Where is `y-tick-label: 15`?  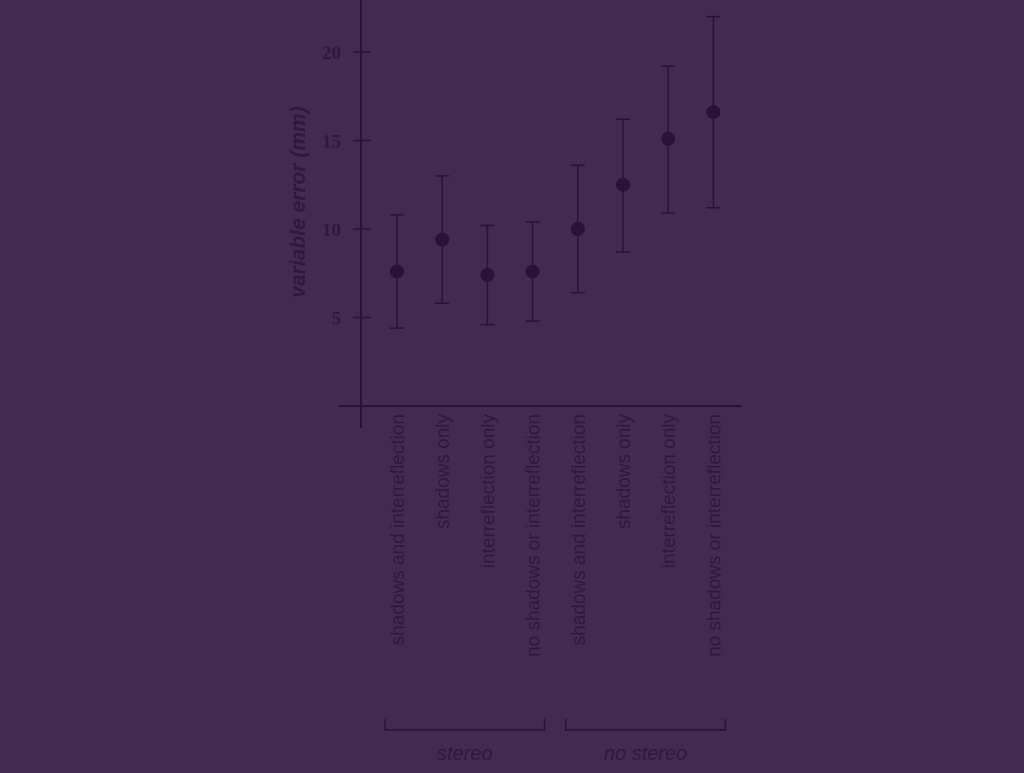 y-tick-label: 15 is located at coordinates (331, 142).